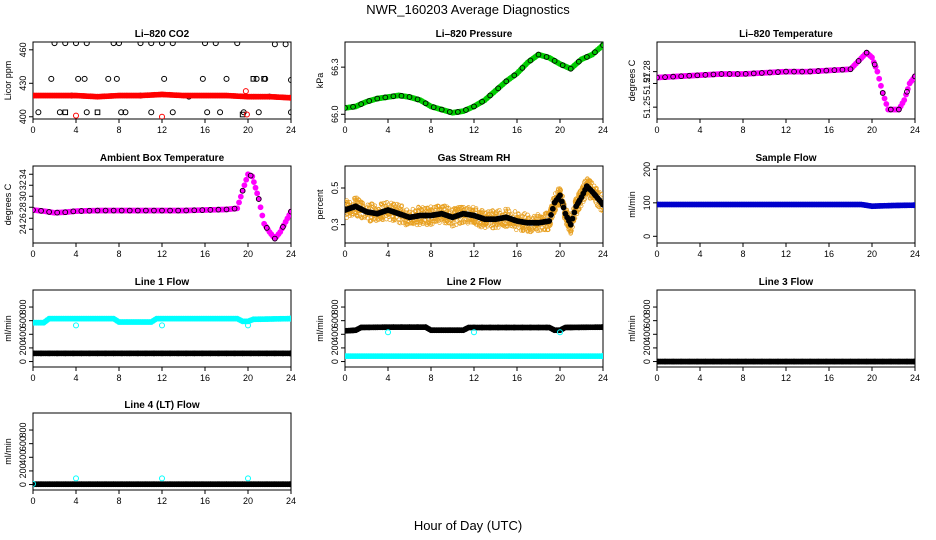  What do you see at coordinates (647, 236) in the screenshot?
I see `y-tick-label: 0` at bounding box center [647, 236].